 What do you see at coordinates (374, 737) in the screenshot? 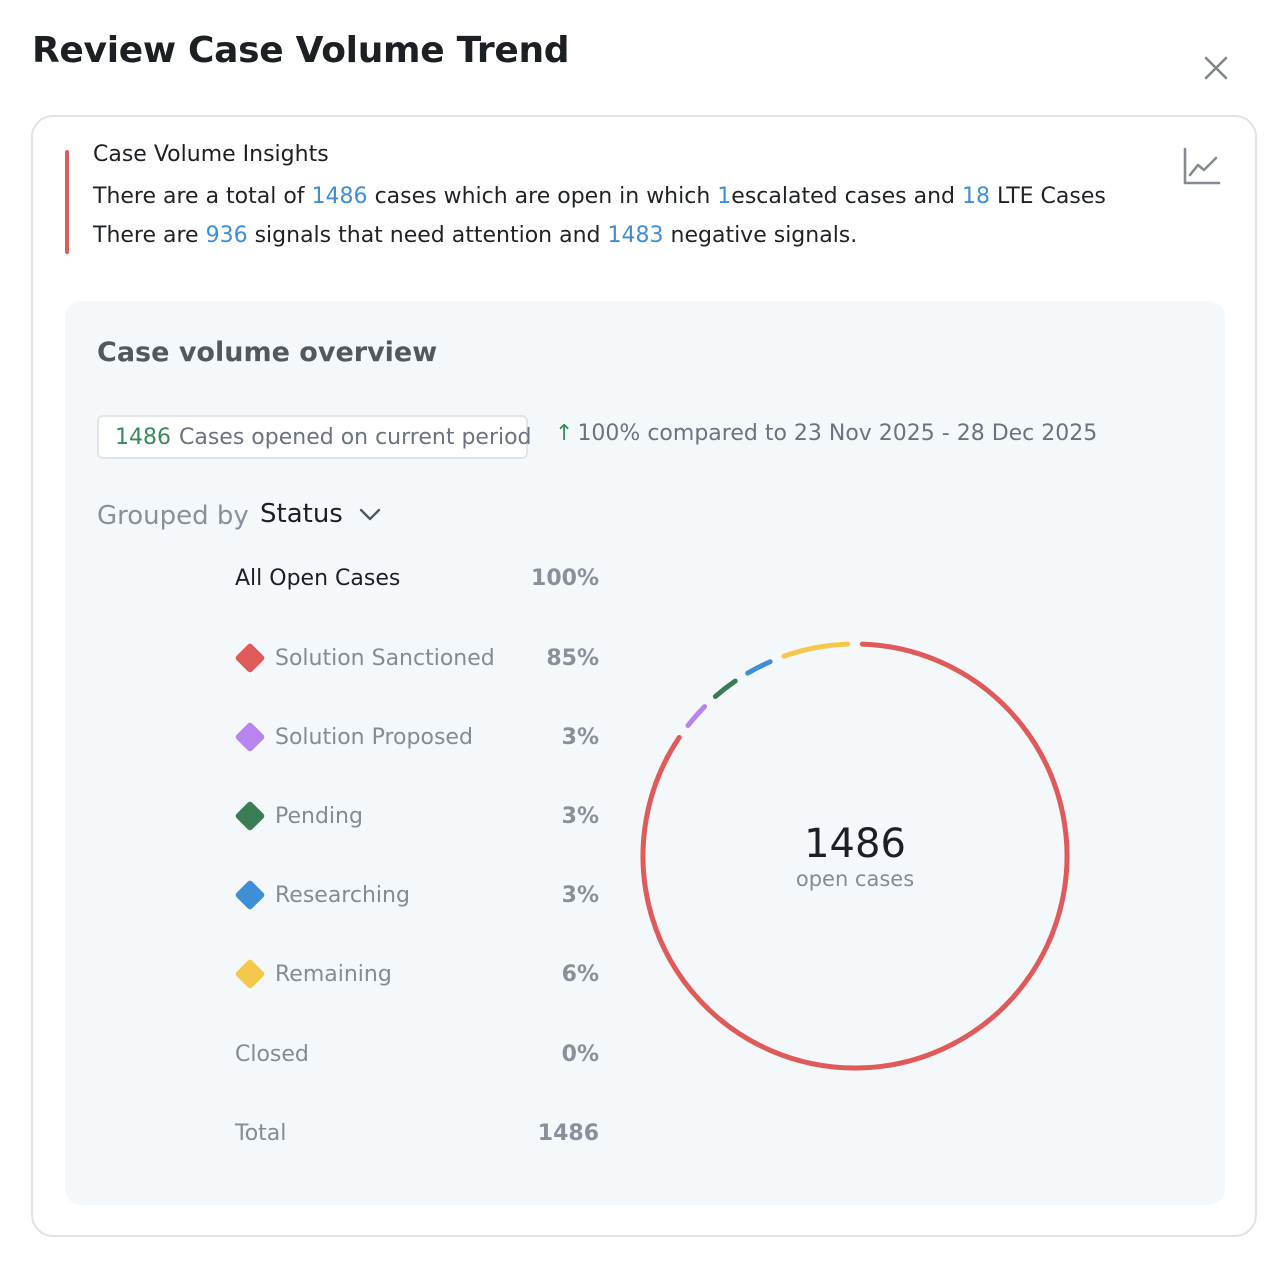
I see `legend-label: Solution Proposed` at bounding box center [374, 737].